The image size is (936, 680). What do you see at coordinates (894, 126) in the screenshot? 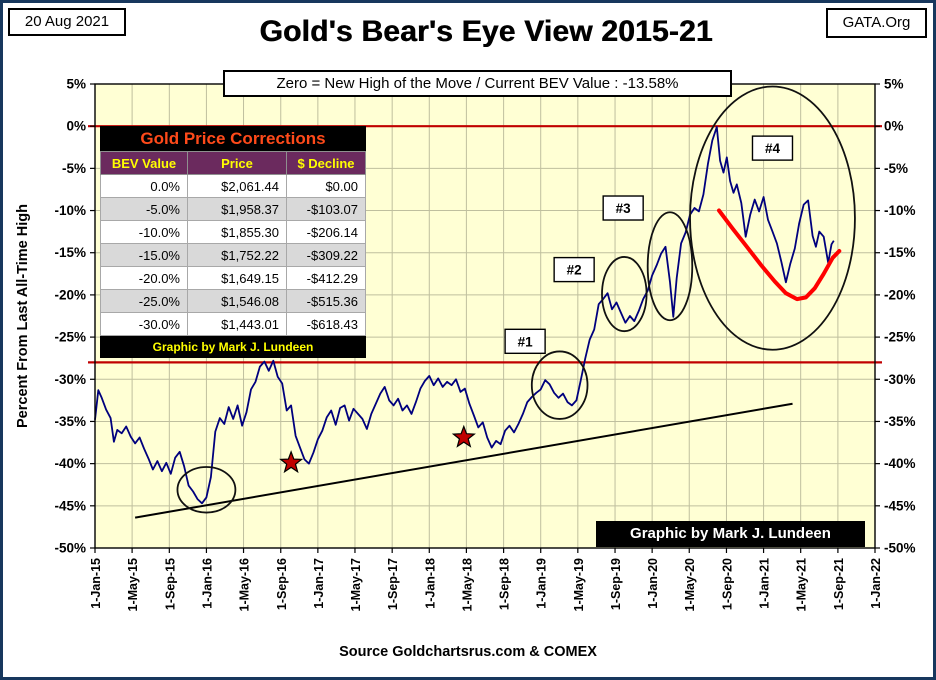
I see `y-tick-label-right: 0%` at bounding box center [894, 126].